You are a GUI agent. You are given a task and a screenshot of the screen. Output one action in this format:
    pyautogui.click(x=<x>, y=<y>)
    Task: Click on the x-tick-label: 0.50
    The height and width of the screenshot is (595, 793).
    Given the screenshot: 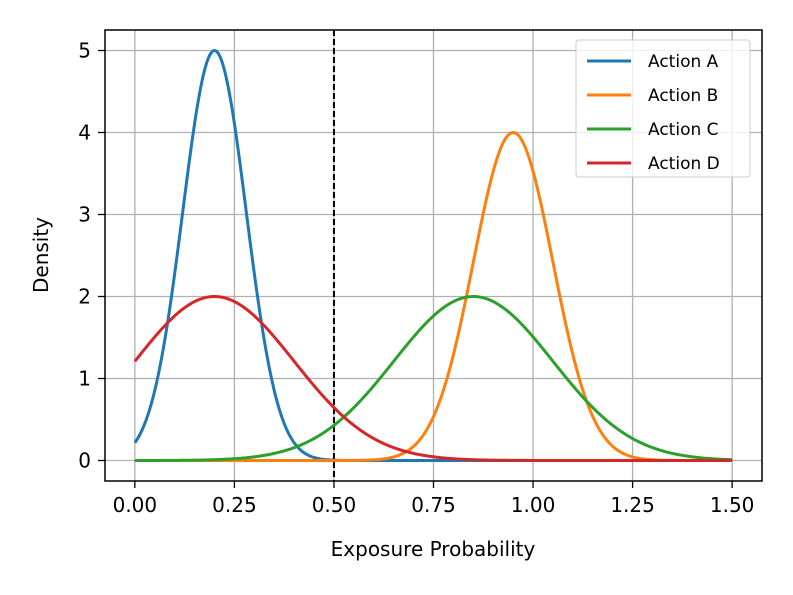 What is the action you would take?
    pyautogui.click(x=334, y=505)
    